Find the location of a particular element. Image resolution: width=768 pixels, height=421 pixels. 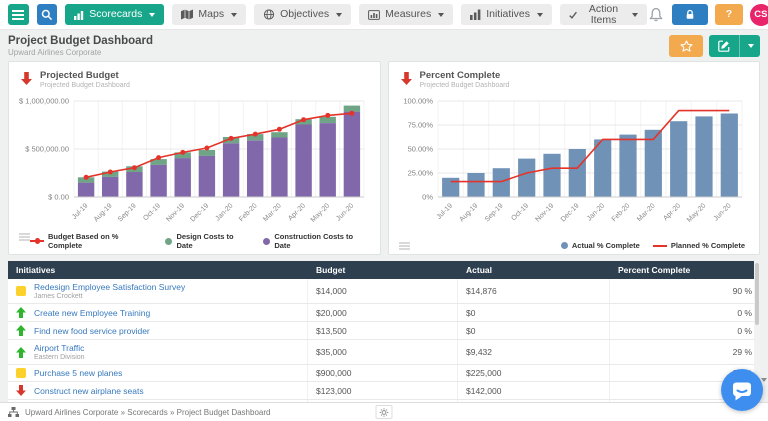

nav-measures-button: Measures is located at coordinates (406, 14).